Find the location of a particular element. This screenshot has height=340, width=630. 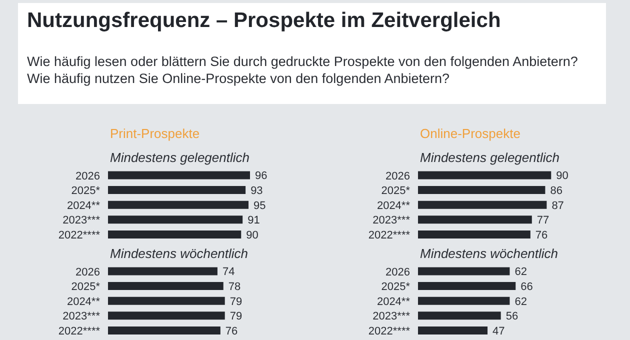

data-label: 91 is located at coordinates (254, 220).